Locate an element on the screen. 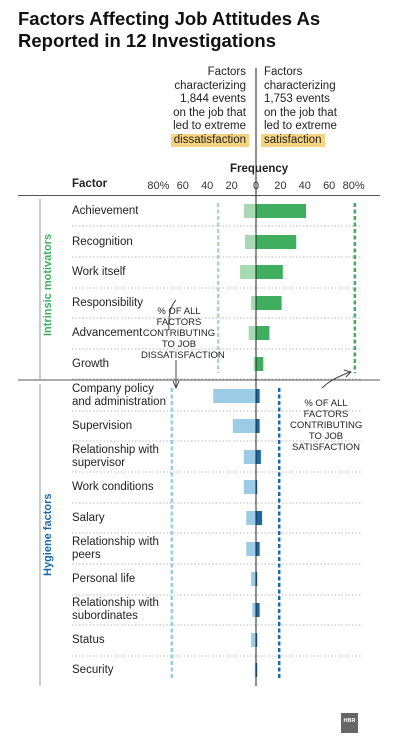  row-label: Advancement is located at coordinates (147, 333).